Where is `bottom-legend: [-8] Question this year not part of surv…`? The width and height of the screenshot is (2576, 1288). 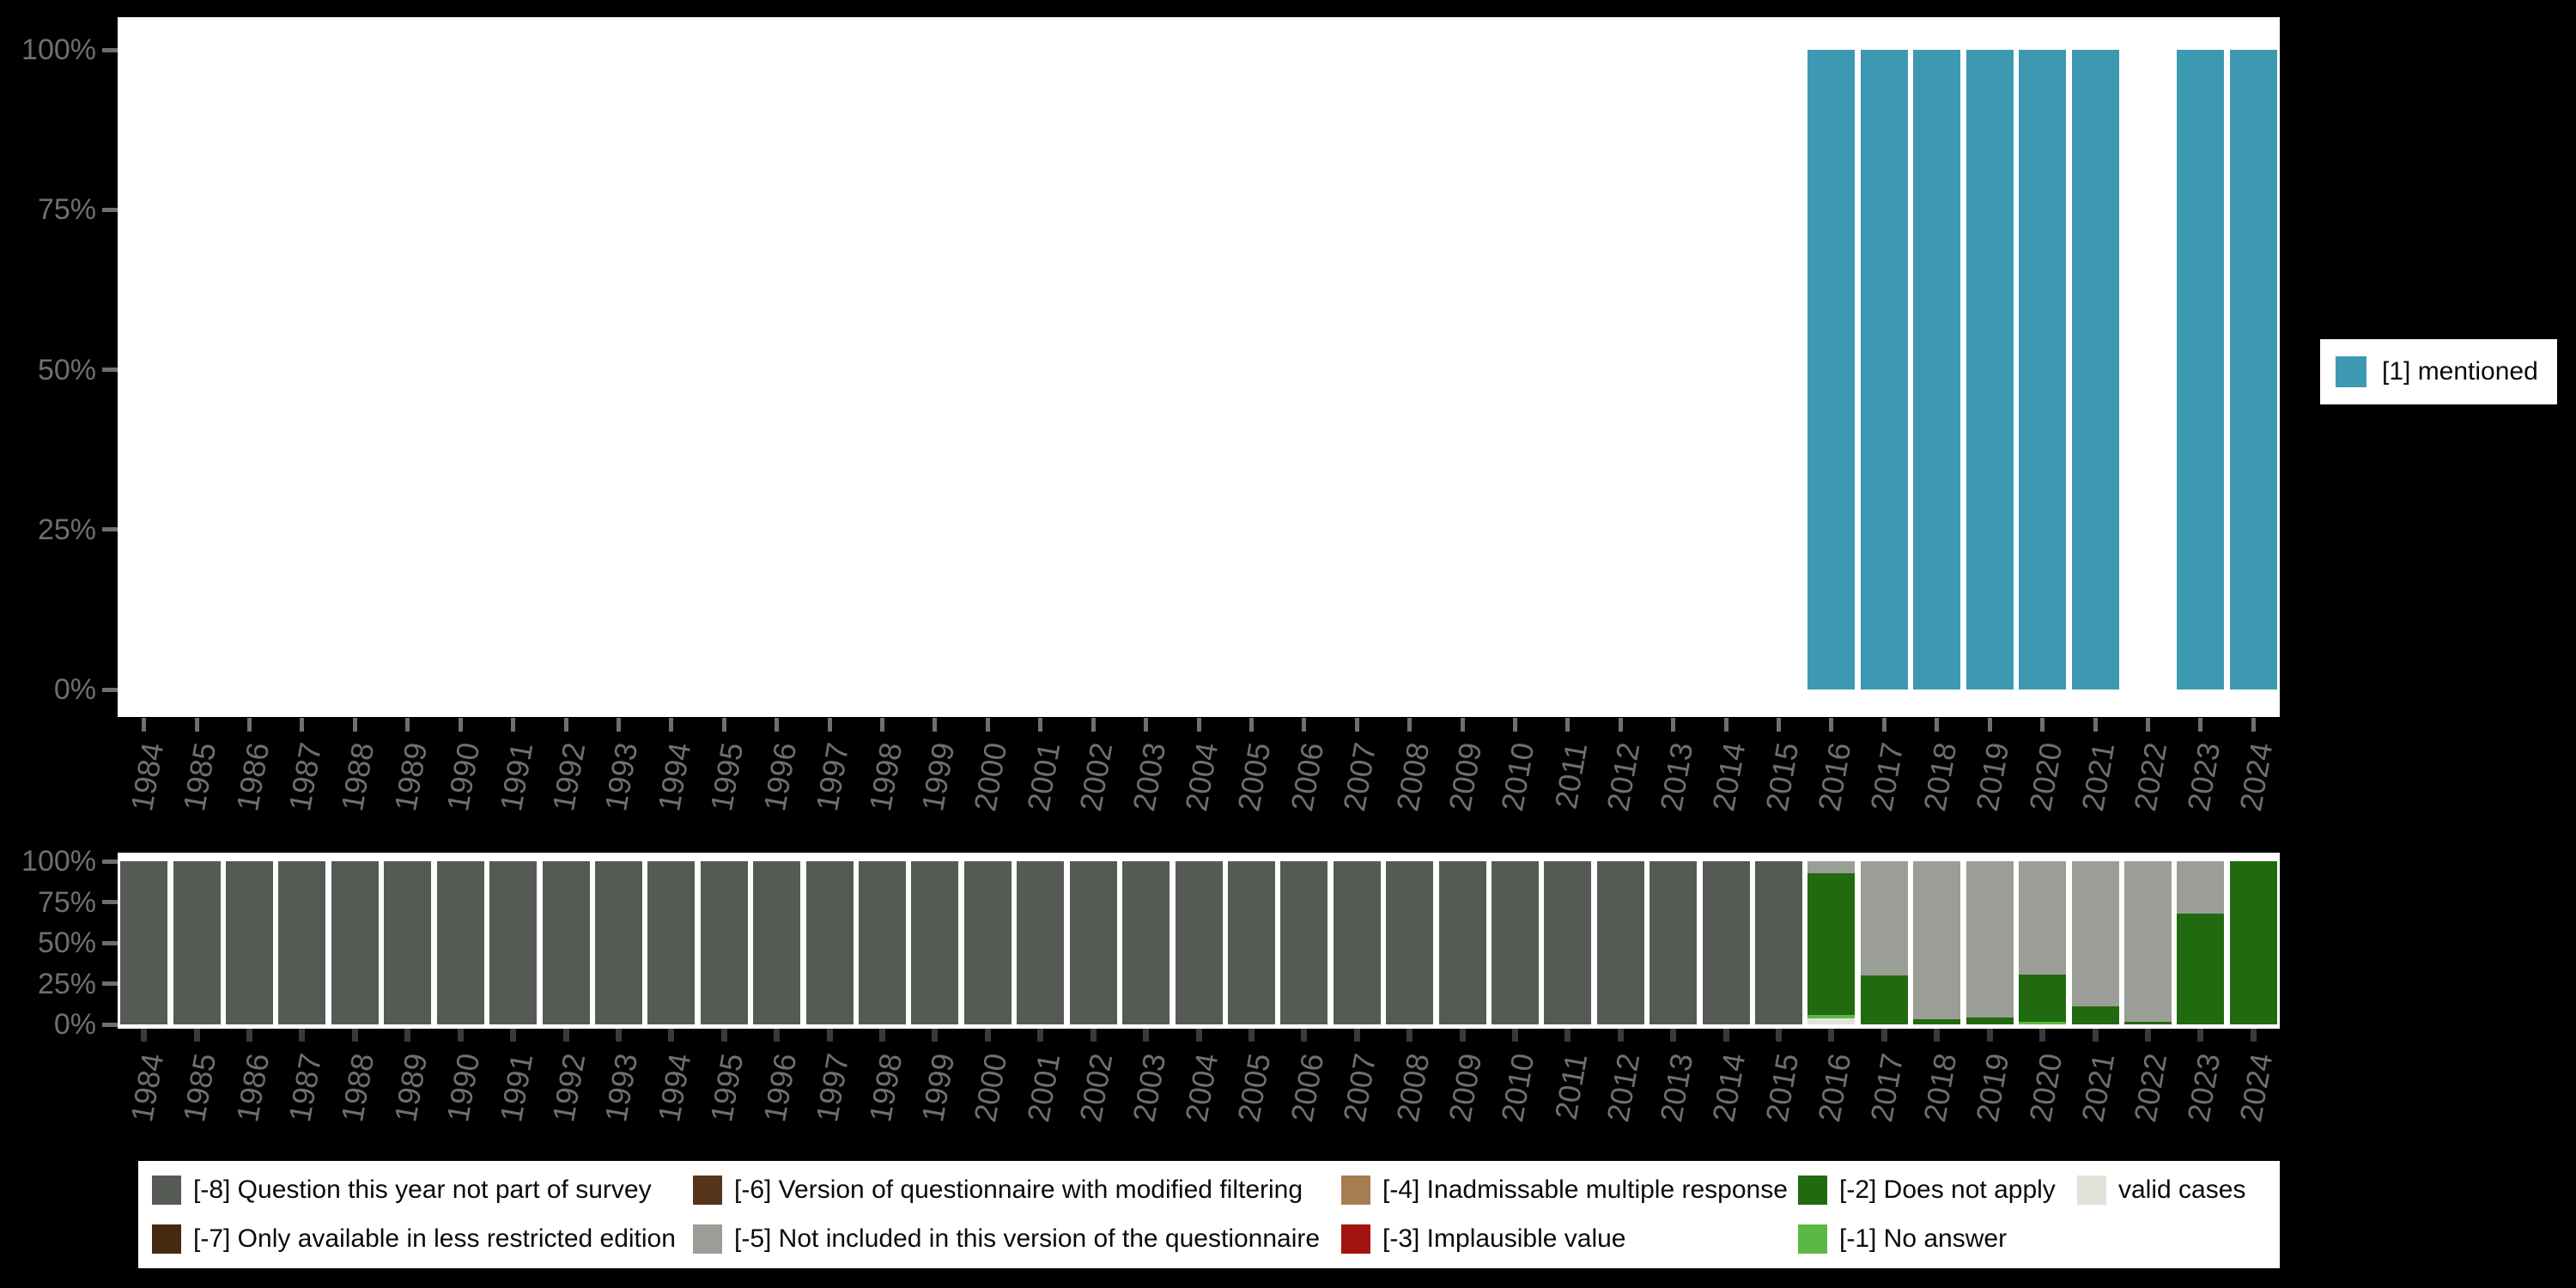
bottom-legend: [-8] Question this year not part of surv… is located at coordinates (1209, 1214).